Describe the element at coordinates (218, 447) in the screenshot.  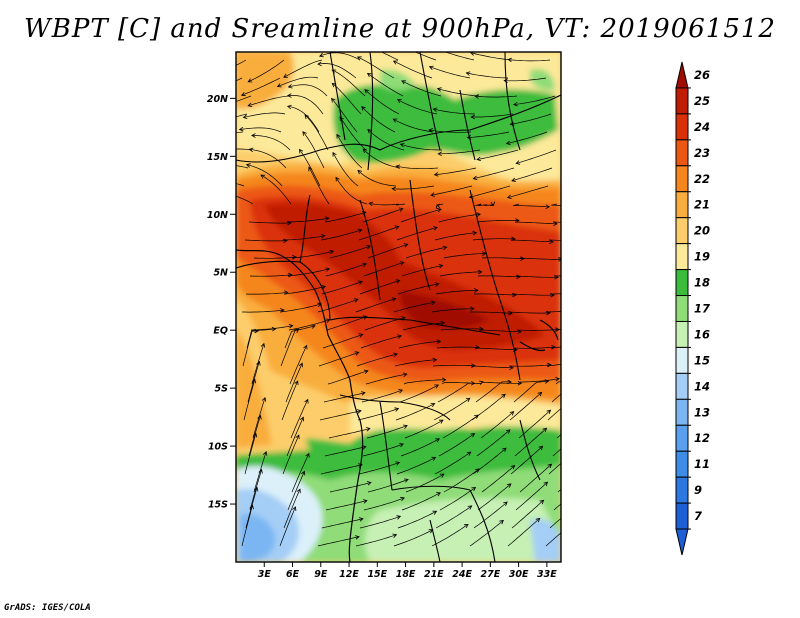
I see `lat-tick-label: 10S` at that location.